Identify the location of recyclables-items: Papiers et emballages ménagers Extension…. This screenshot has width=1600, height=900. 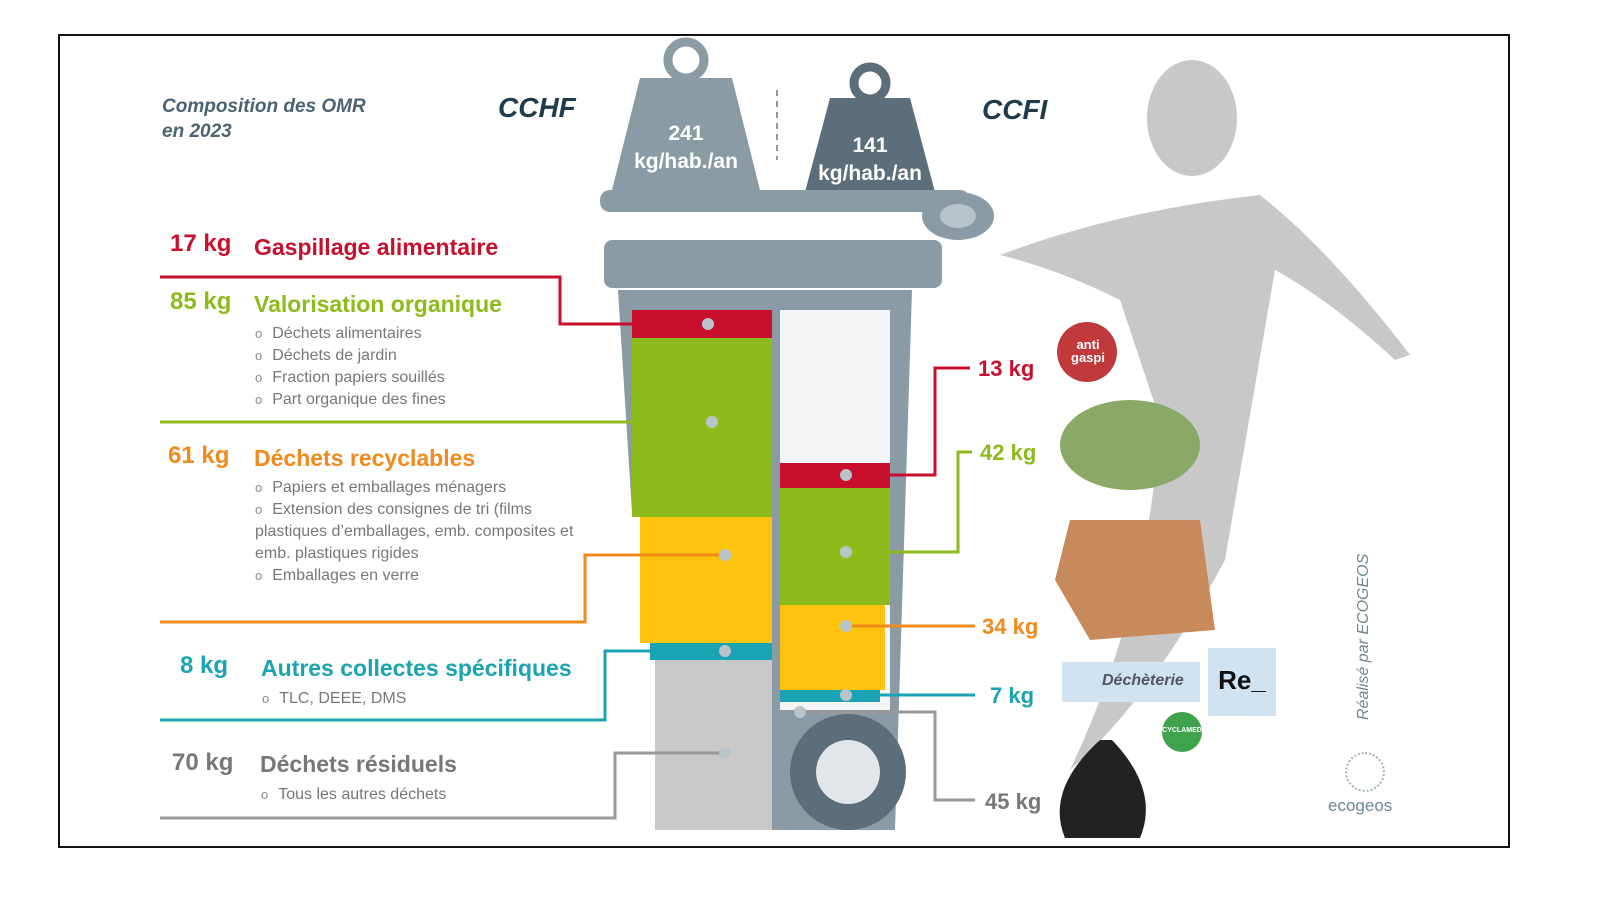
(420, 532).